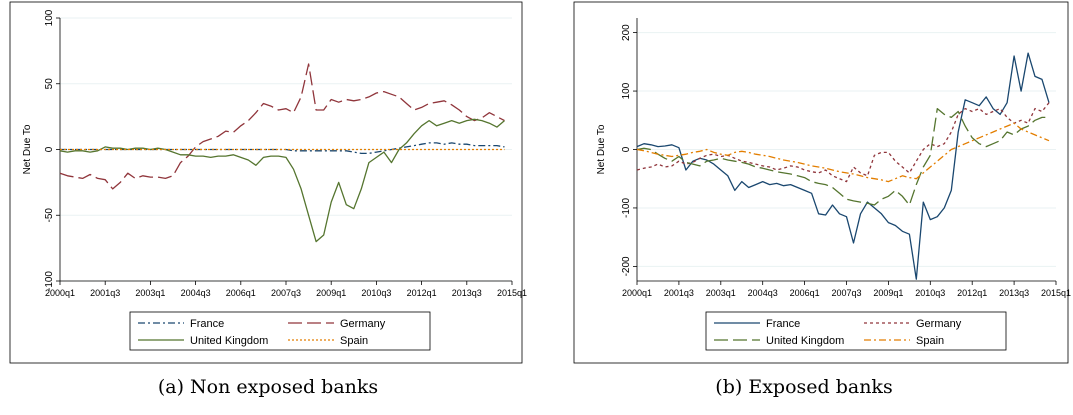 The image size is (1073, 415). I want to click on chart-a-x-tick-label: 2006q1, so click(241, 293).